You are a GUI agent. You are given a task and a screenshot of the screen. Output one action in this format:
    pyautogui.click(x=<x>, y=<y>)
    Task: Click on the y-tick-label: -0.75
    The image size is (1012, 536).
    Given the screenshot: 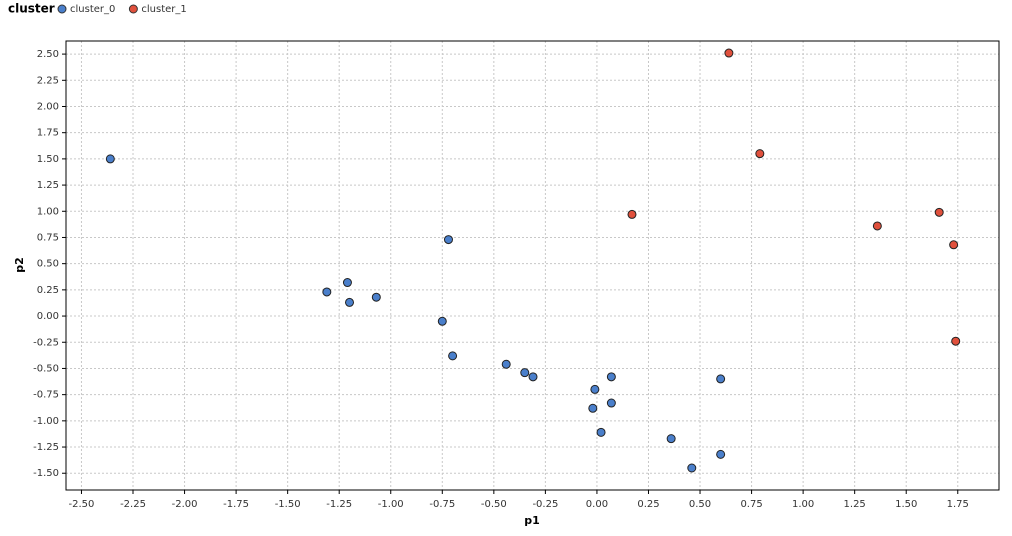 What is the action you would take?
    pyautogui.click(x=46, y=395)
    